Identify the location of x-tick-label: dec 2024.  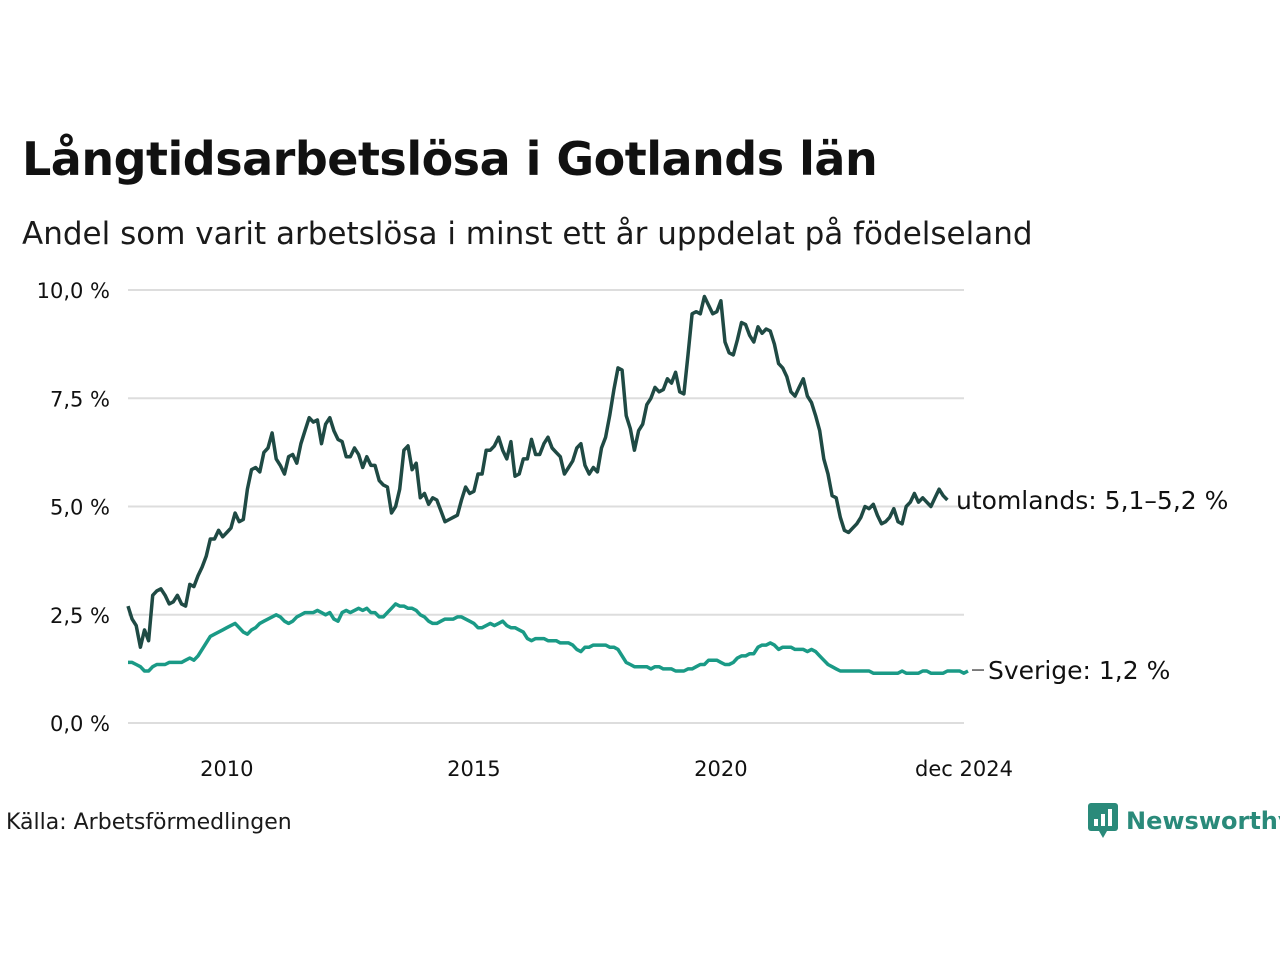
(964, 769).